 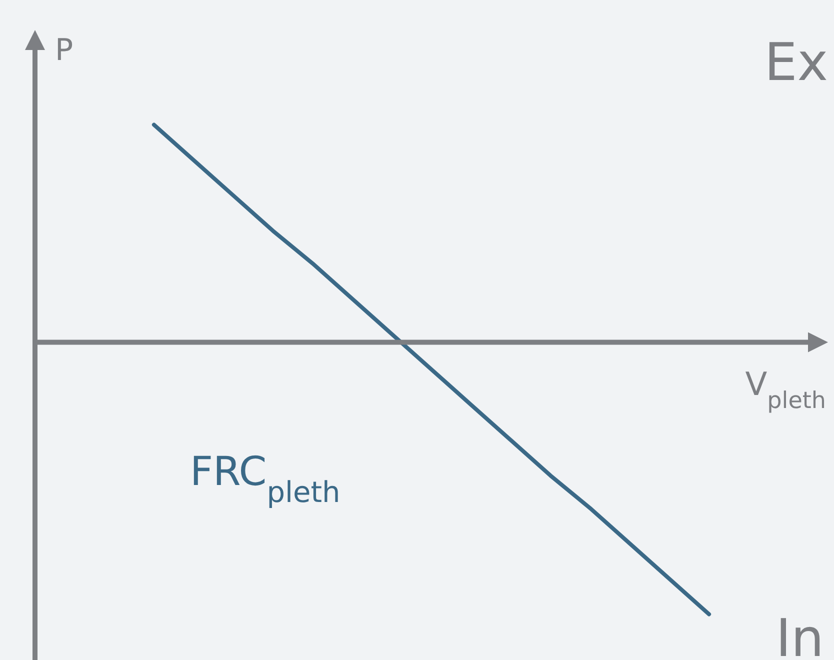 What do you see at coordinates (800, 634) in the screenshot?
I see `annotation: In` at bounding box center [800, 634].